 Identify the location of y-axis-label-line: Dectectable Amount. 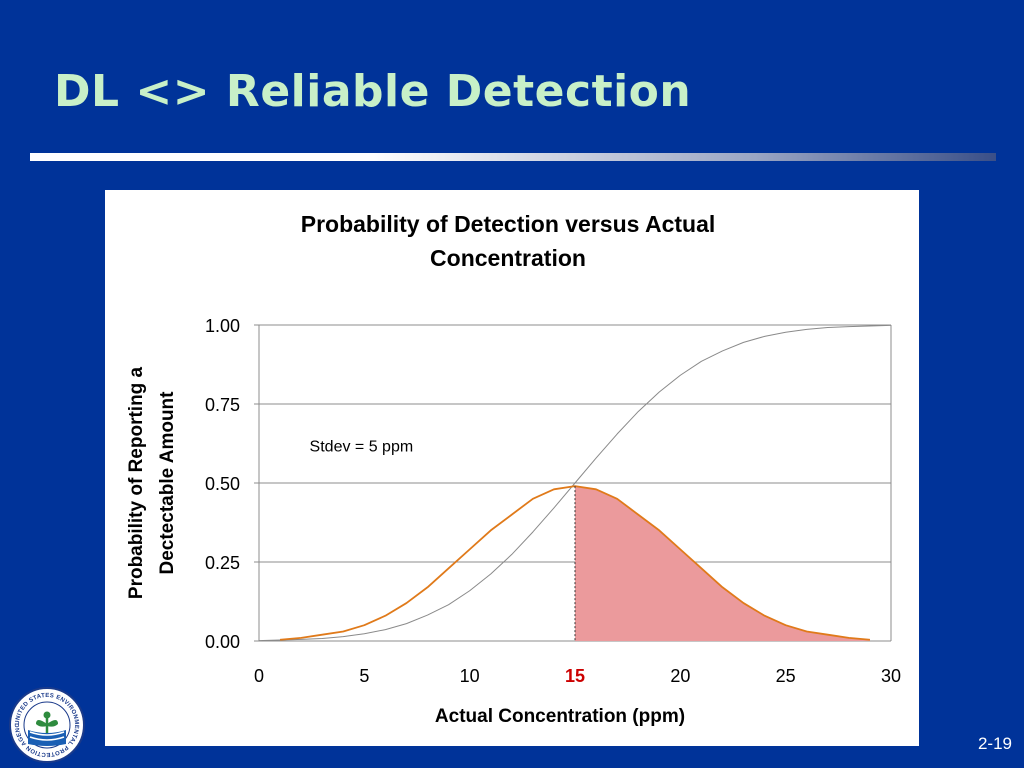
(167, 483).